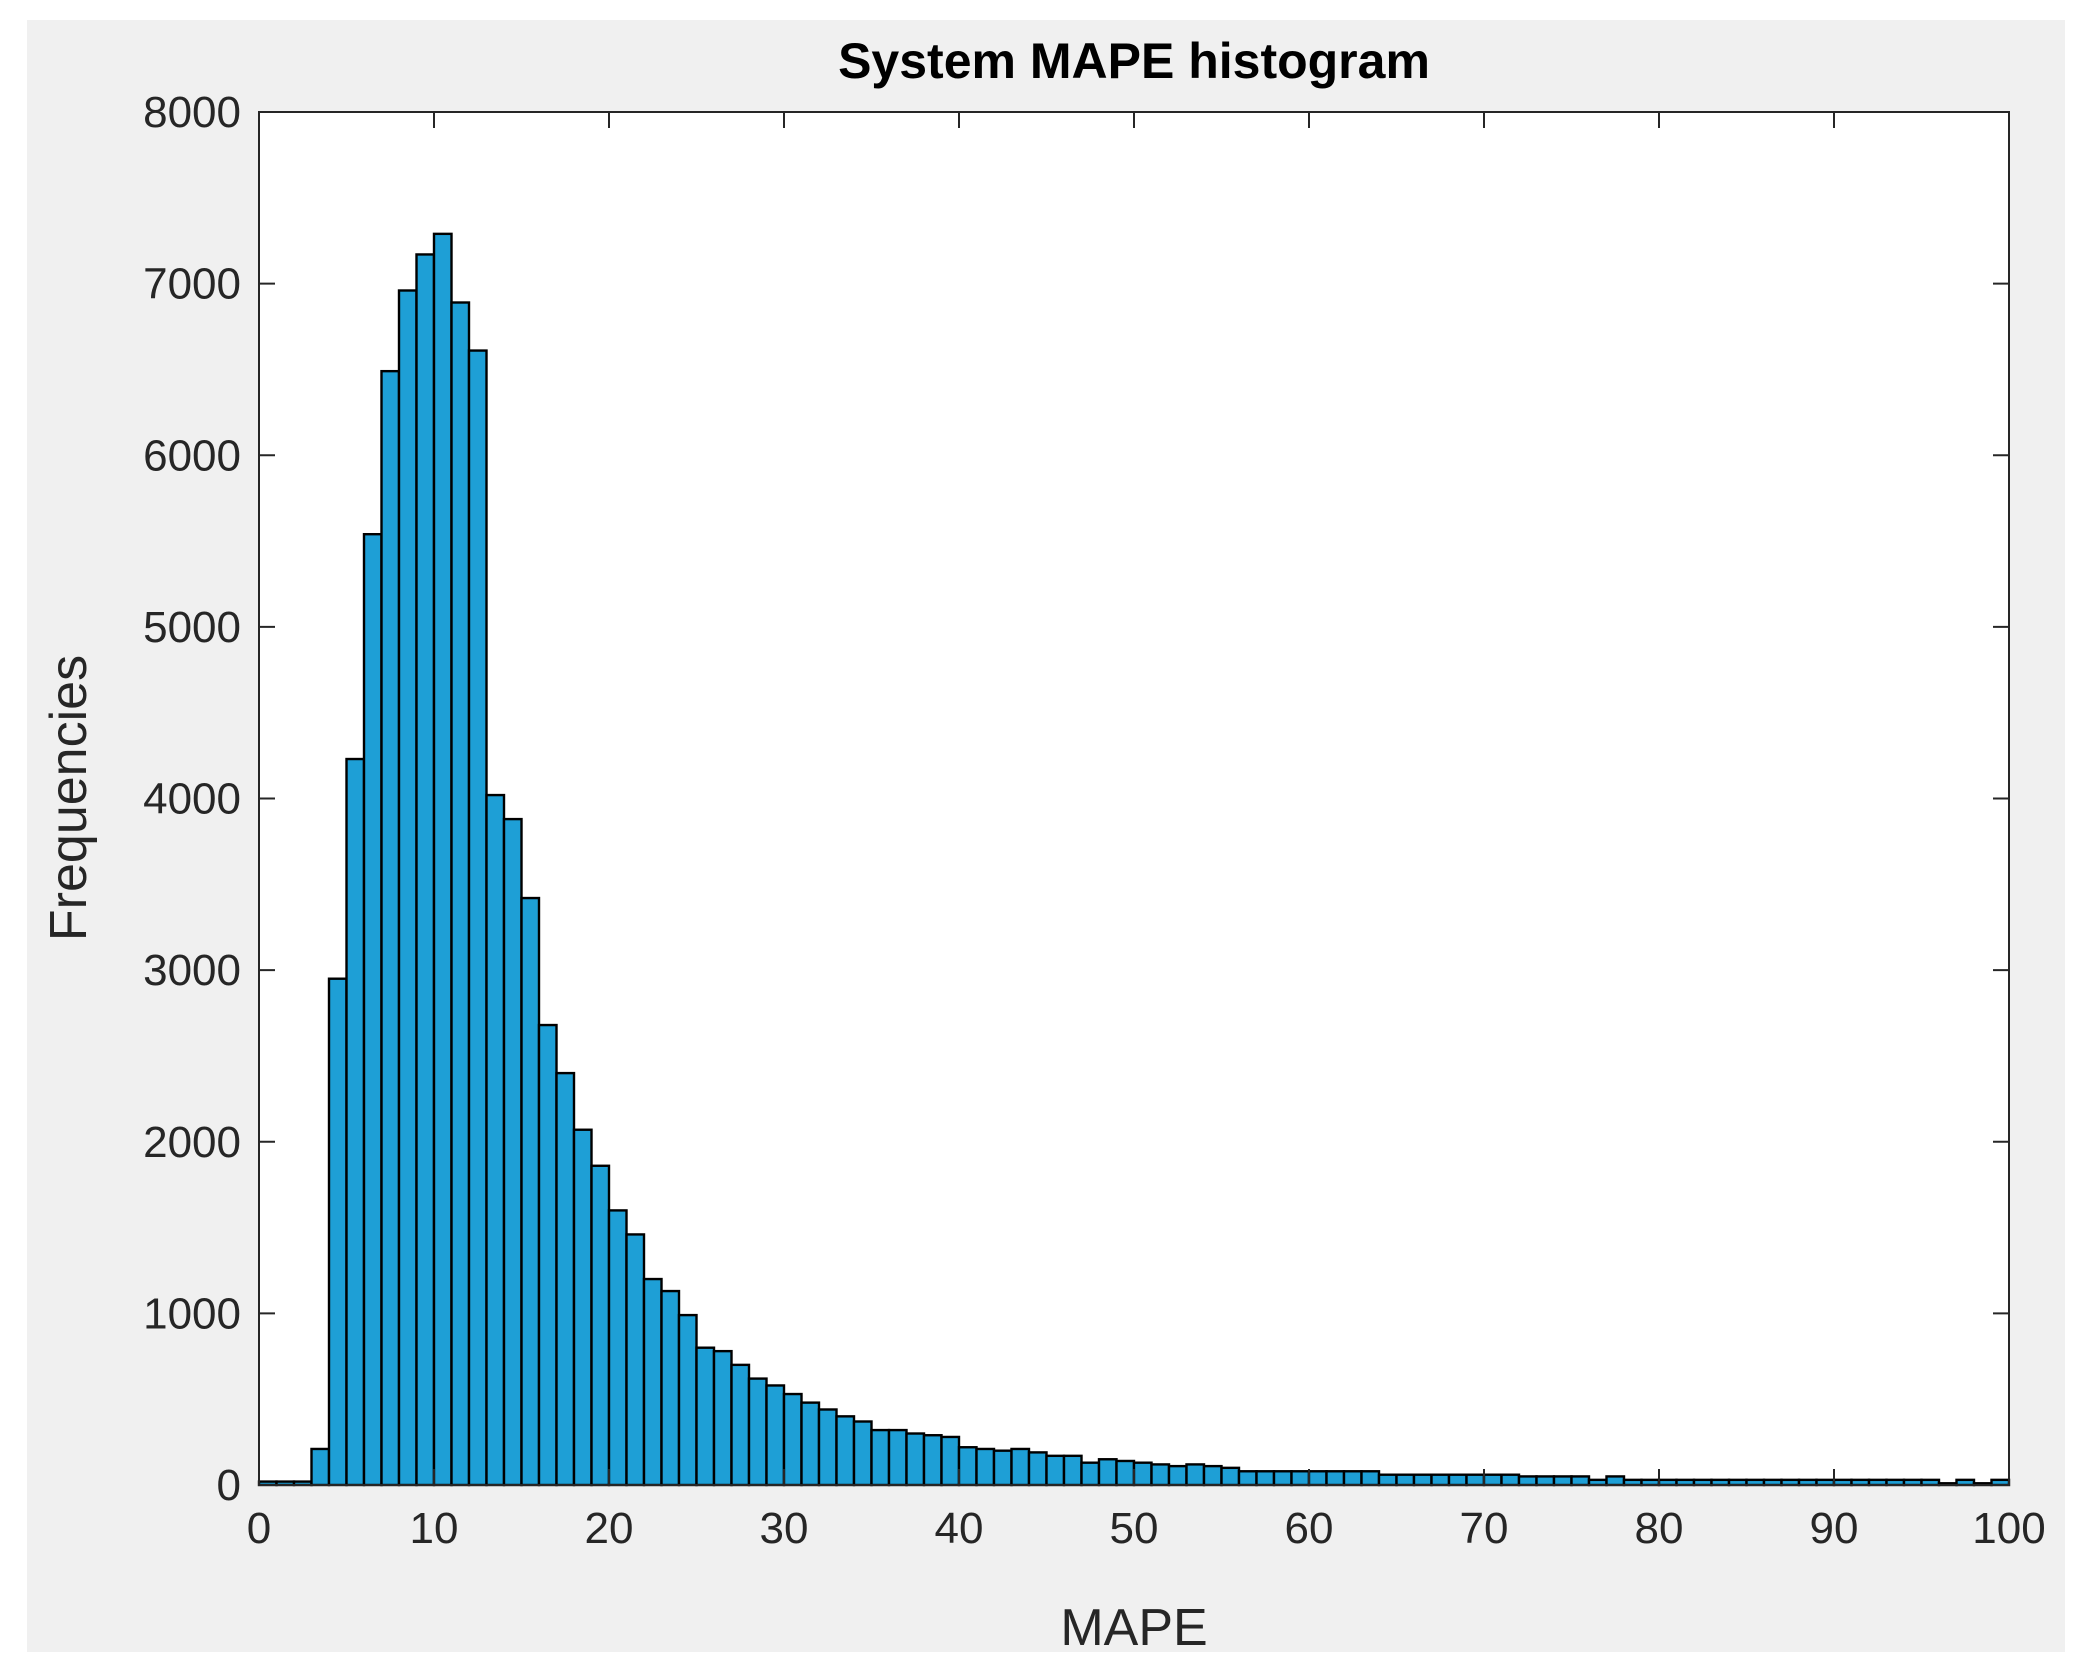 This screenshot has width=2092, height=1672. I want to click on x-tick-label: 50, so click(1134, 1528).